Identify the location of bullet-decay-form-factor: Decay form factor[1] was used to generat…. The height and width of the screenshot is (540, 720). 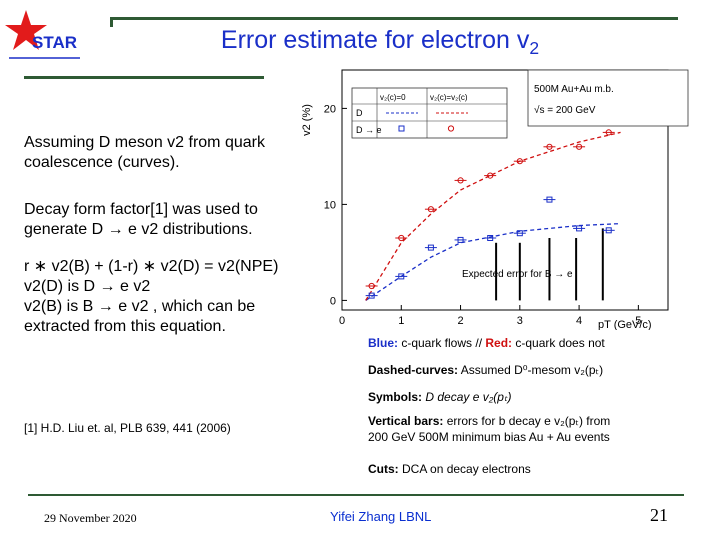
(141, 219).